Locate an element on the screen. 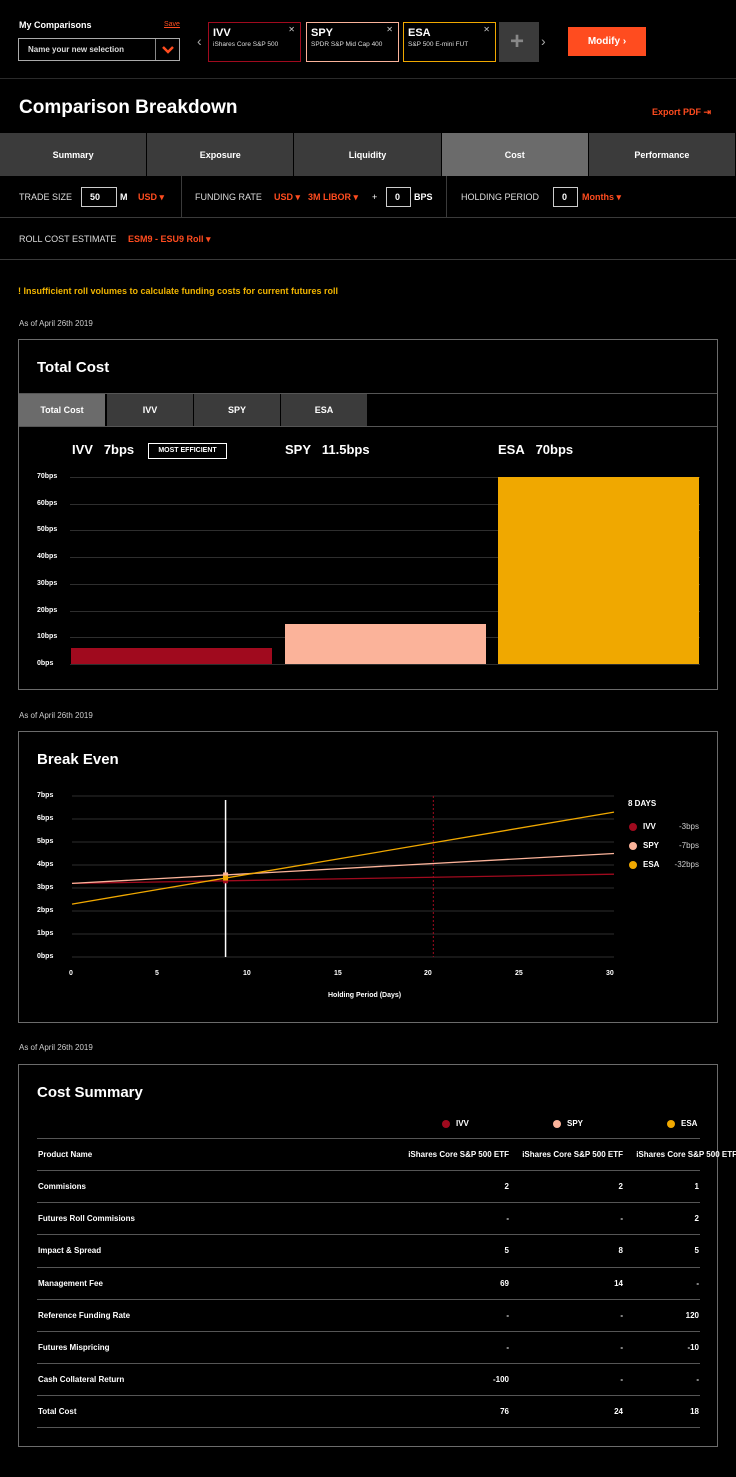 The height and width of the screenshot is (1477, 736). chevron-down-icon is located at coordinates (168, 50).